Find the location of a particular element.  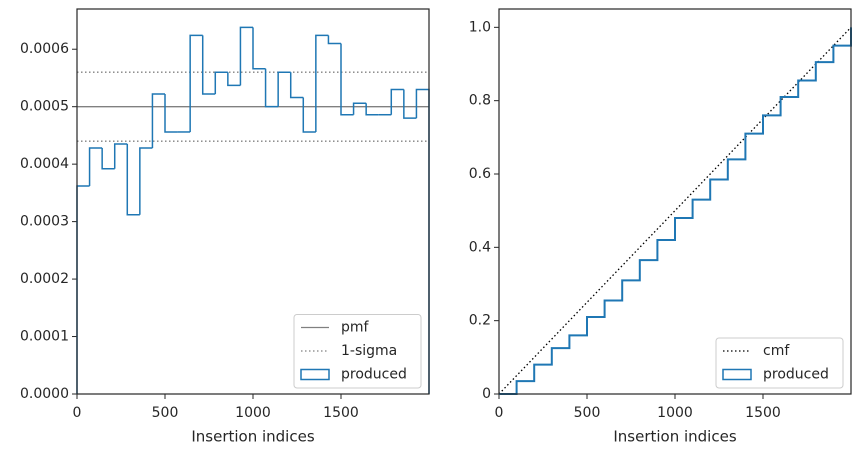

legend-label: 1-sigma is located at coordinates (369, 351).